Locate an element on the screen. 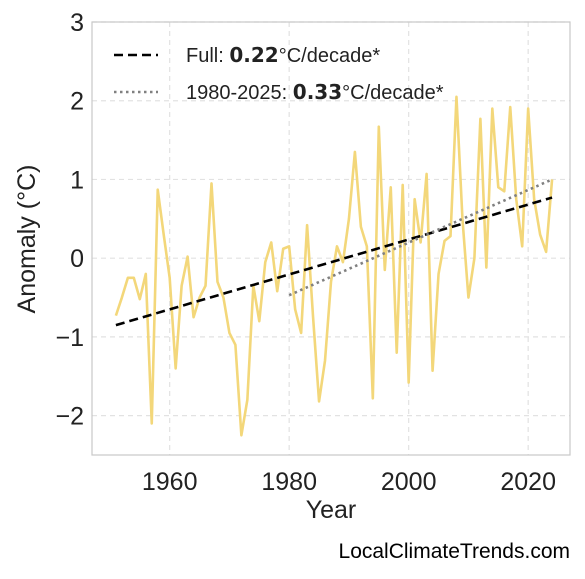 The width and height of the screenshot is (585, 579). x-tick-label: 1980 is located at coordinates (289, 482).